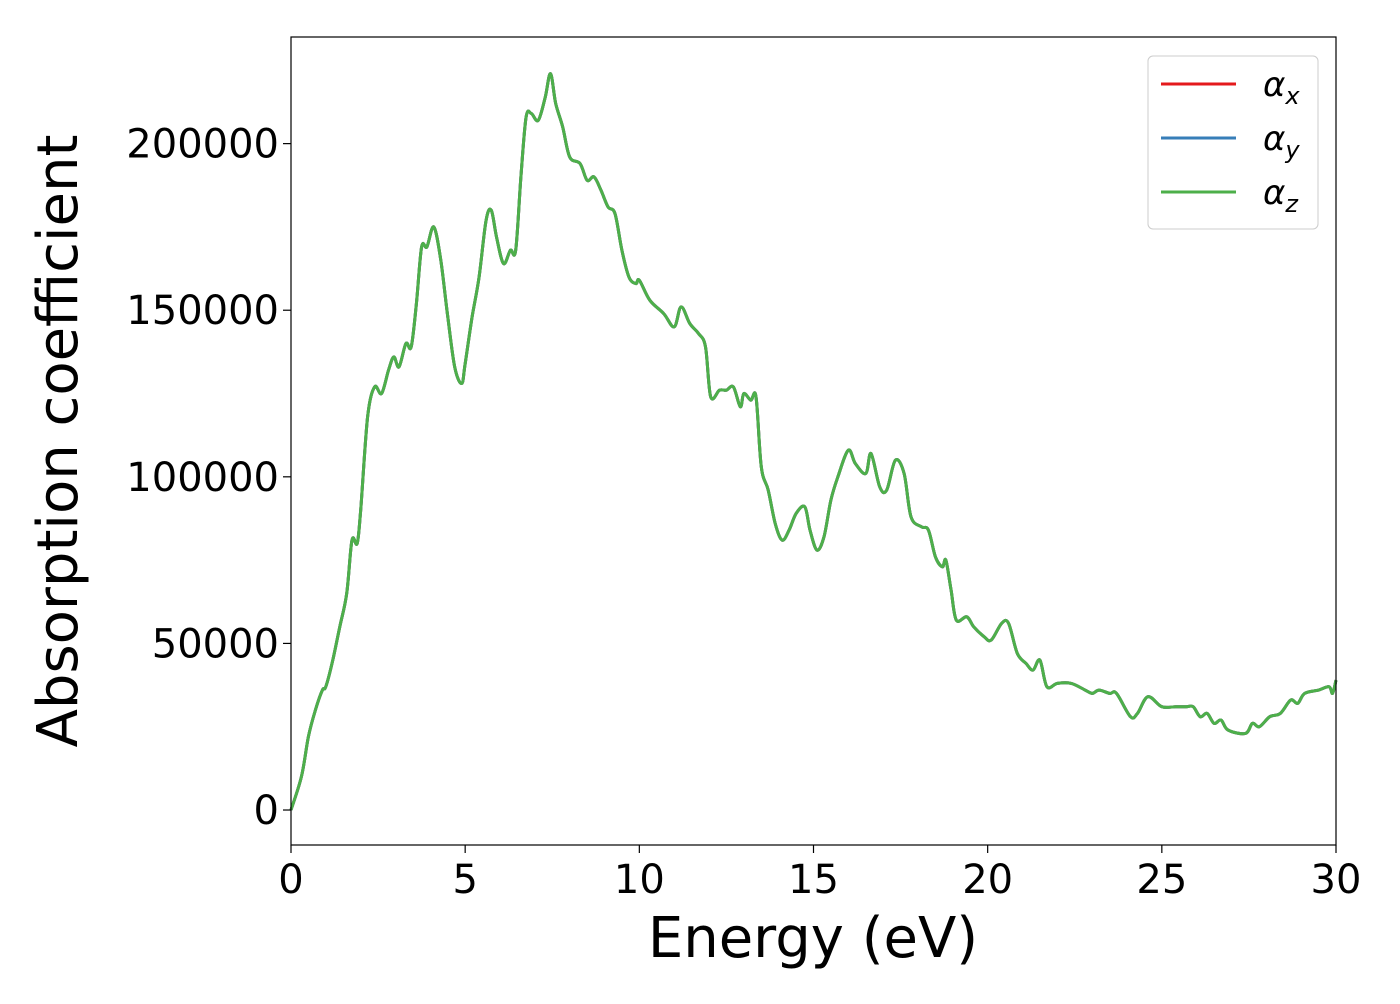 Image resolution: width=1400 pixels, height=1004 pixels. What do you see at coordinates (987, 880) in the screenshot?
I see `x-tick-label: 20` at bounding box center [987, 880].